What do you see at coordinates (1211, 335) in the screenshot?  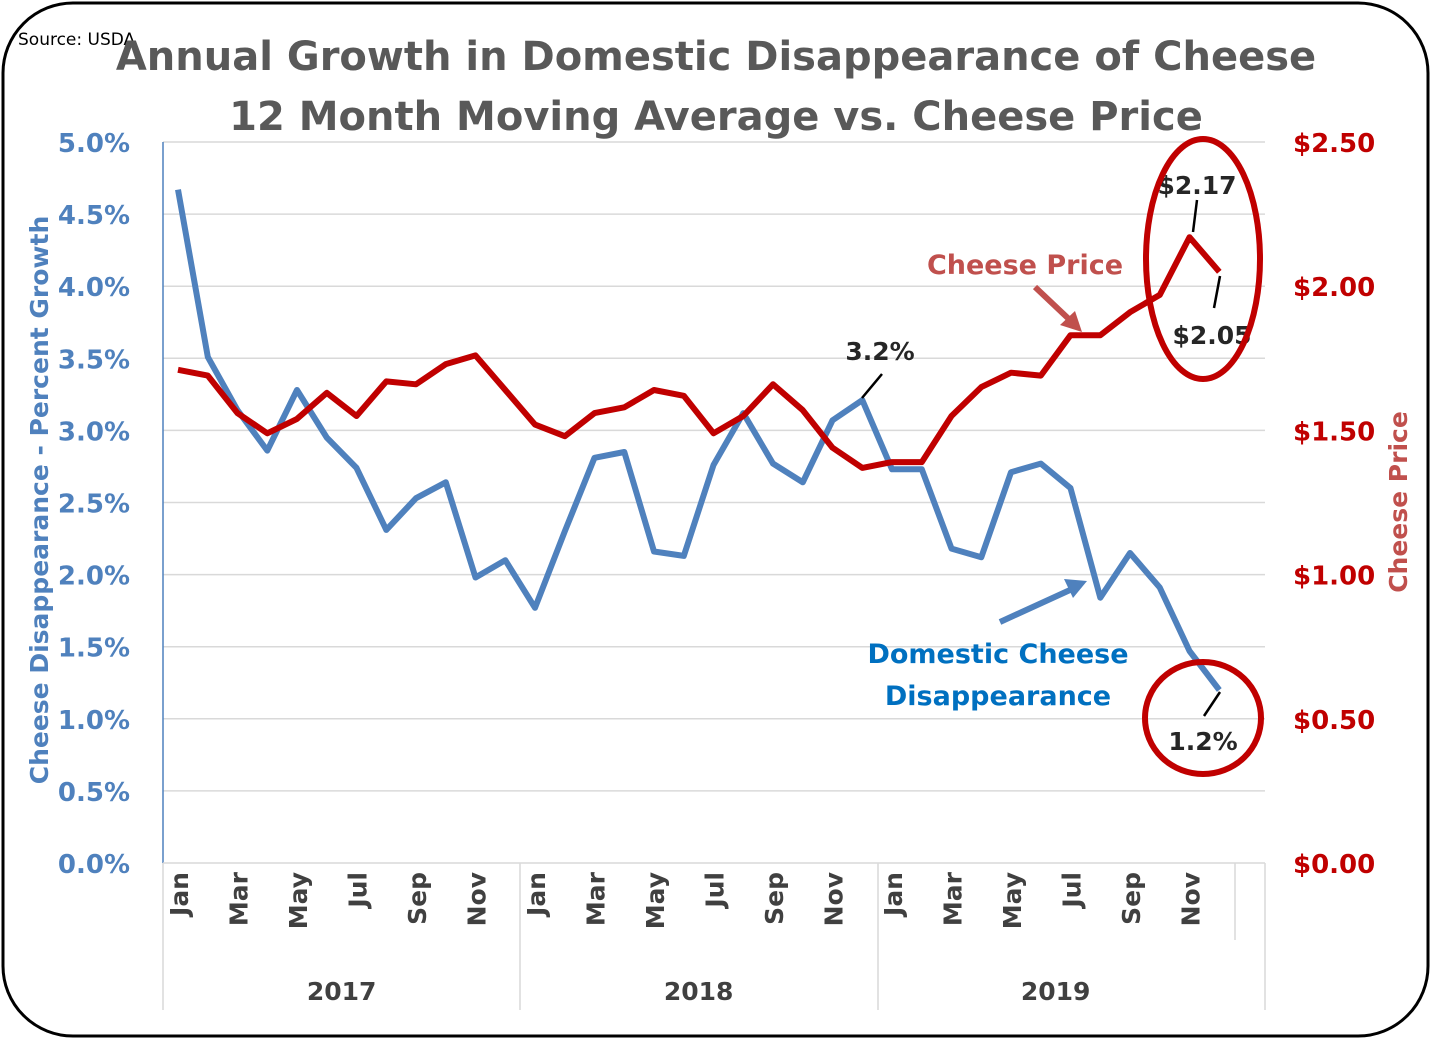 I see `callout-2-05: $2.05` at bounding box center [1211, 335].